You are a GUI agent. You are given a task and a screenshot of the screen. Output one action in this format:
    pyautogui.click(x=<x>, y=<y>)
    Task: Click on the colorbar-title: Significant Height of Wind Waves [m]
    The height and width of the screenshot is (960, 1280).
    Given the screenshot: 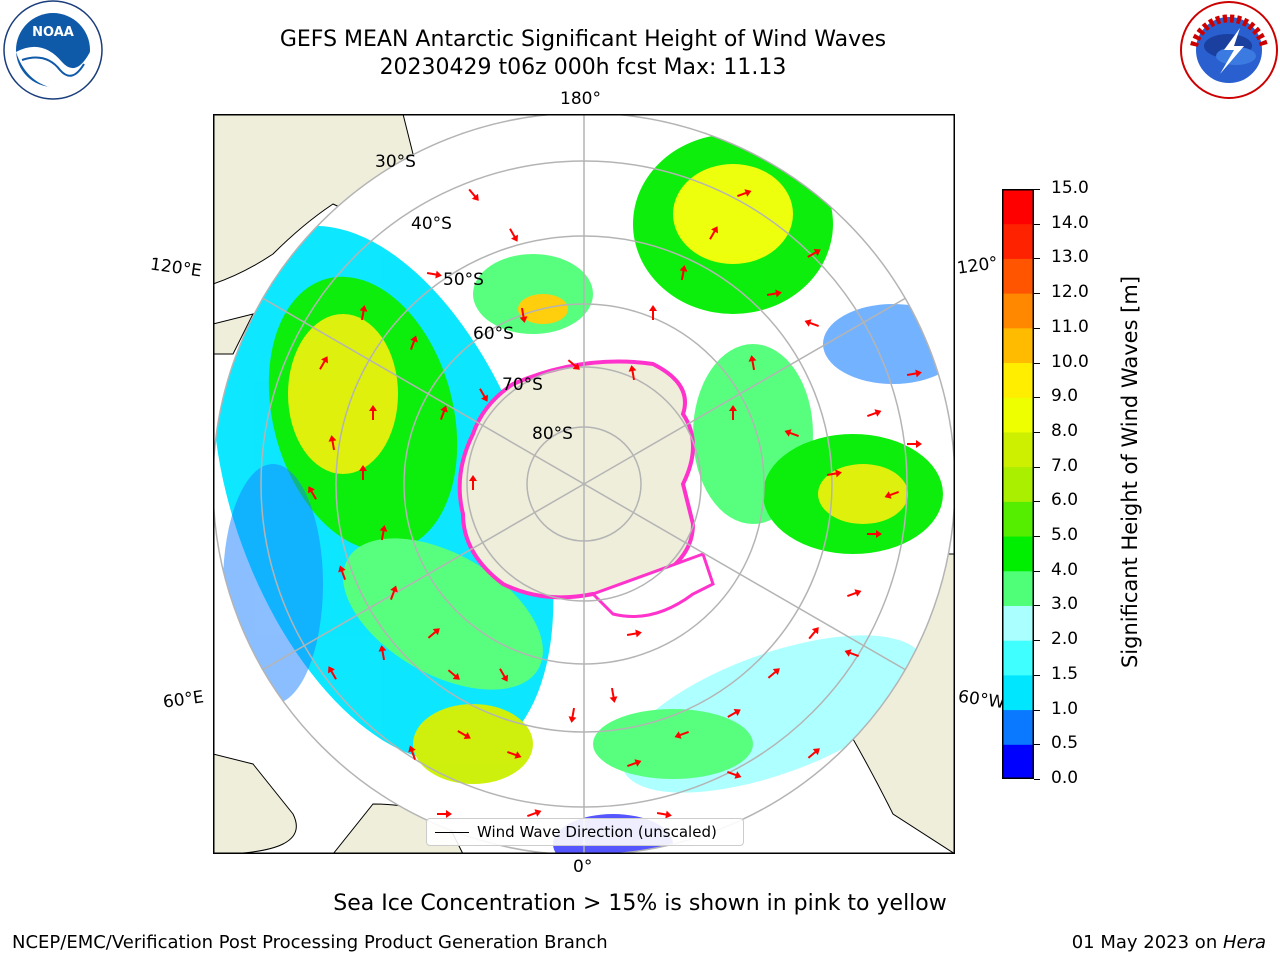 What is the action you would take?
    pyautogui.click(x=1130, y=472)
    